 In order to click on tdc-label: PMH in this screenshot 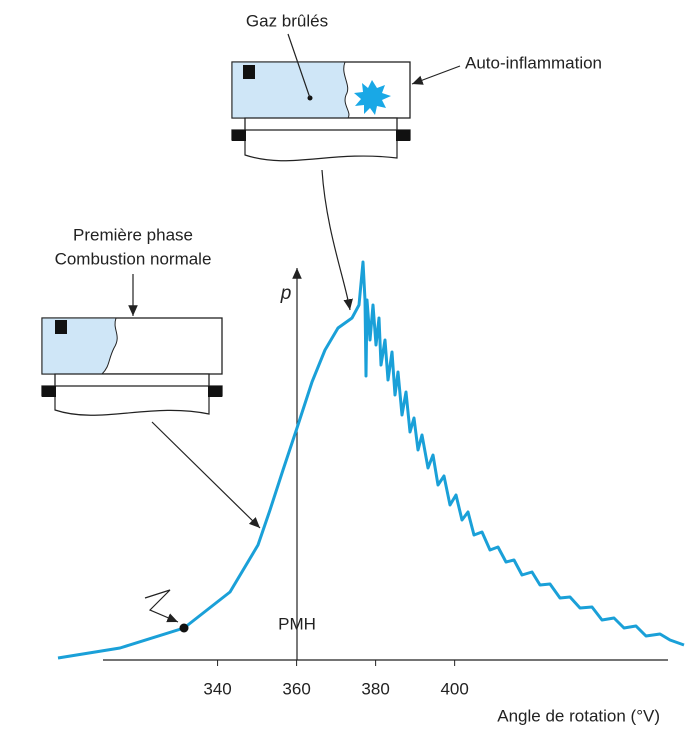, I will do `click(297, 623)`.